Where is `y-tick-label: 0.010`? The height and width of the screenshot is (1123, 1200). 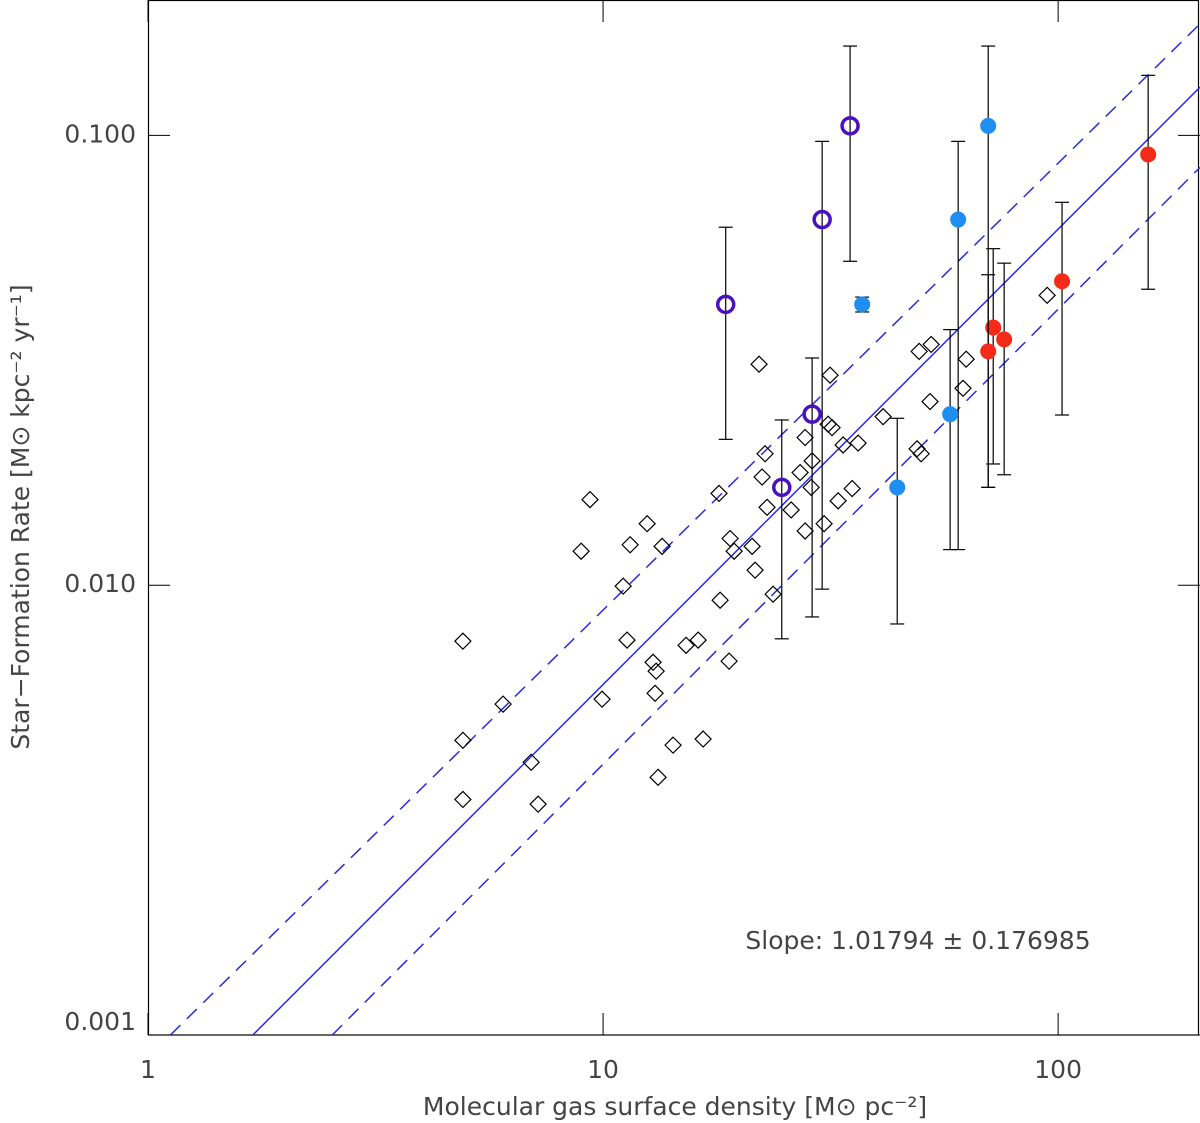
y-tick-label: 0.010 is located at coordinates (100, 583).